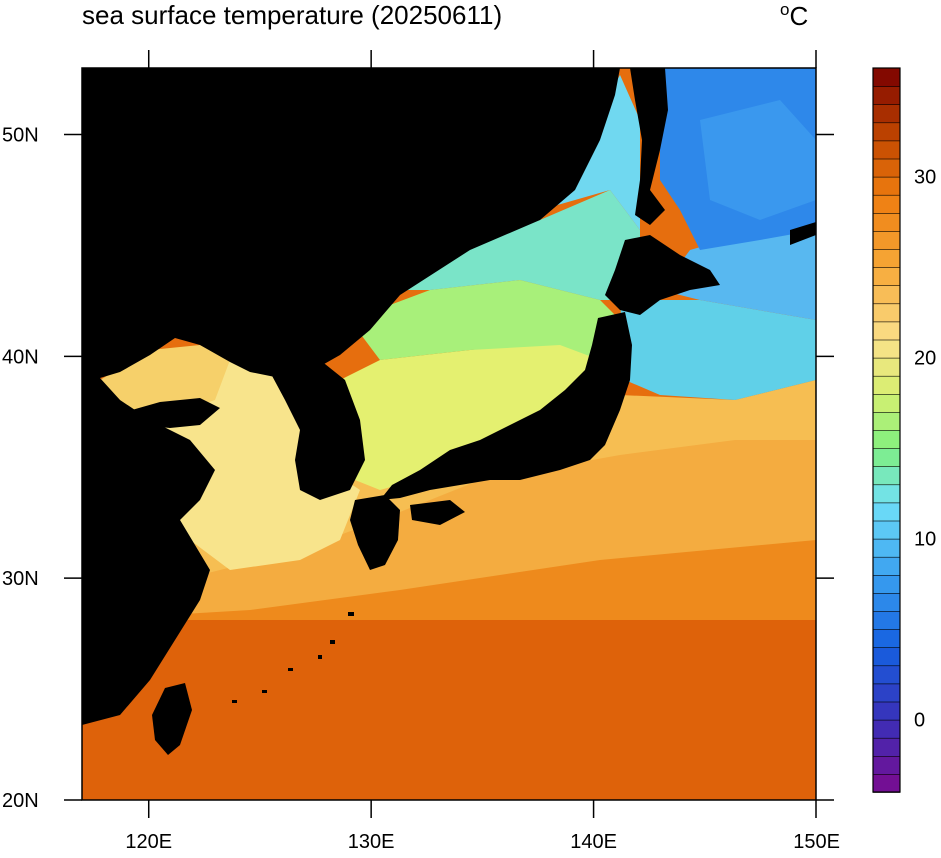  I want to click on colorbar-frame, so click(886, 430).